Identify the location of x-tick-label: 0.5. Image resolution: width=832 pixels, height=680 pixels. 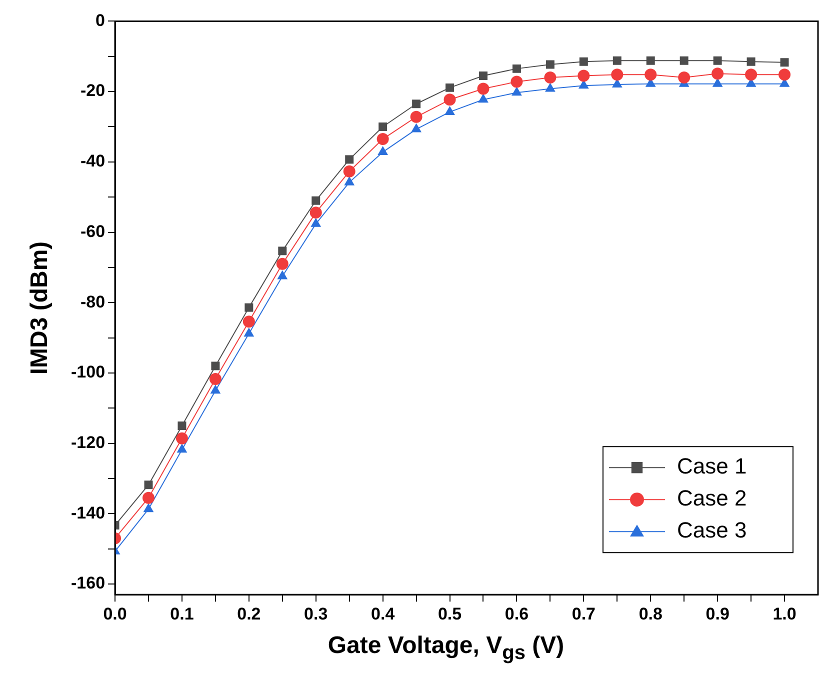
(450, 614).